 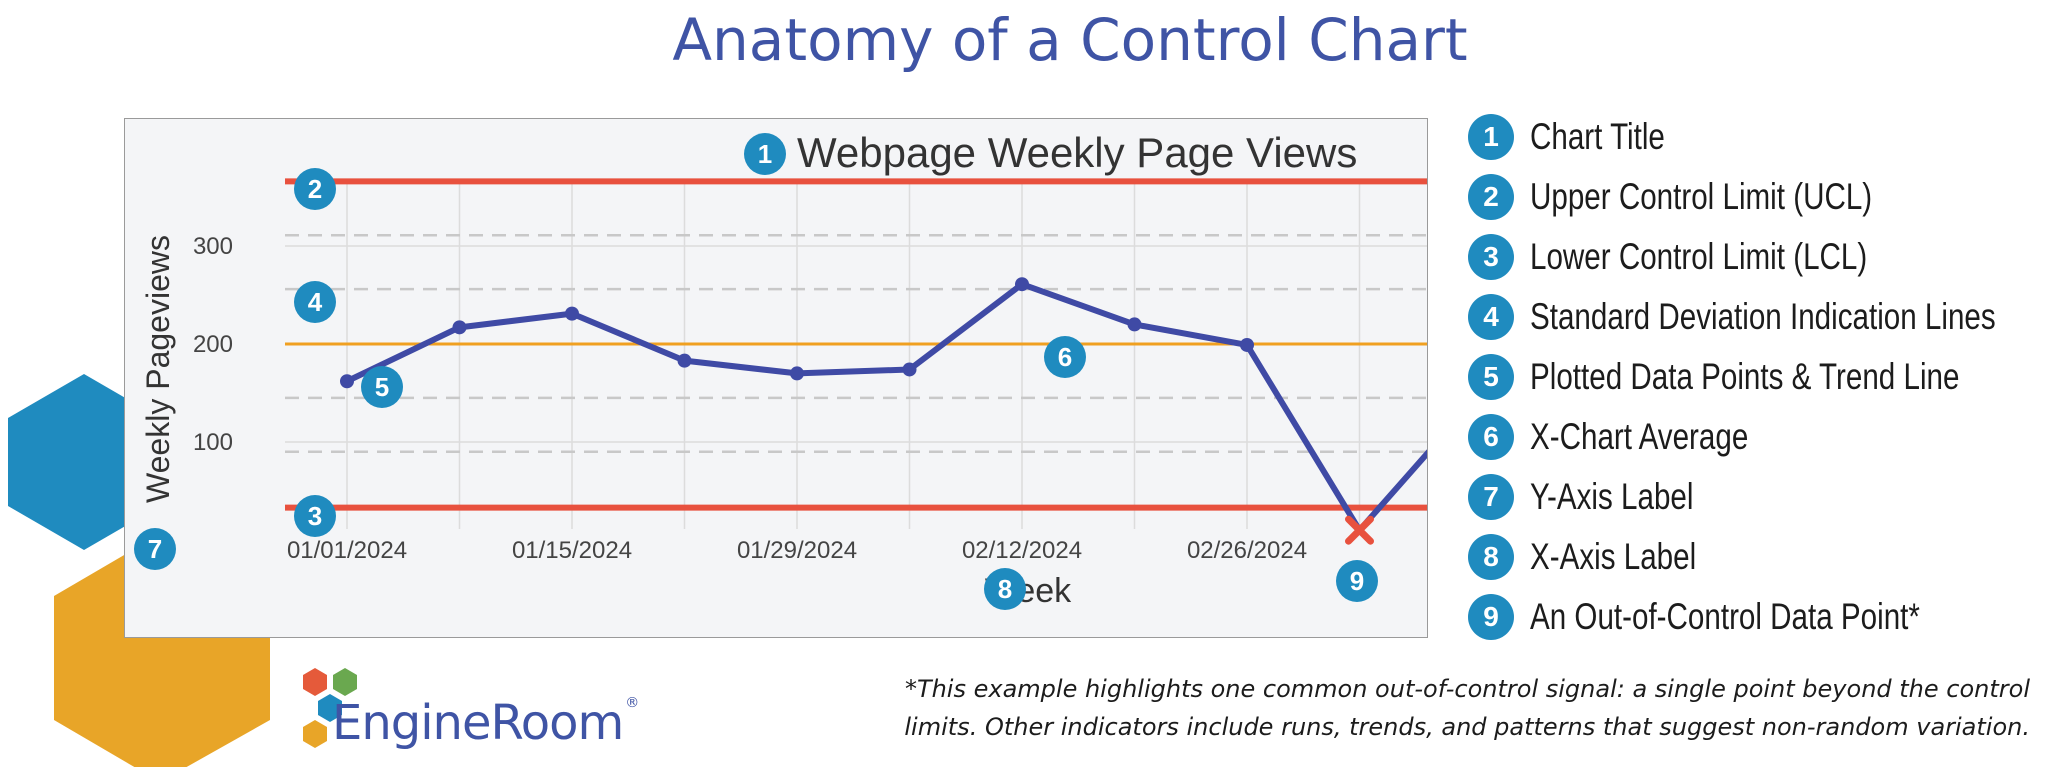 What do you see at coordinates (1701, 196) in the screenshot?
I see `legend-label: Upper Control Limit (UCL)` at bounding box center [1701, 196].